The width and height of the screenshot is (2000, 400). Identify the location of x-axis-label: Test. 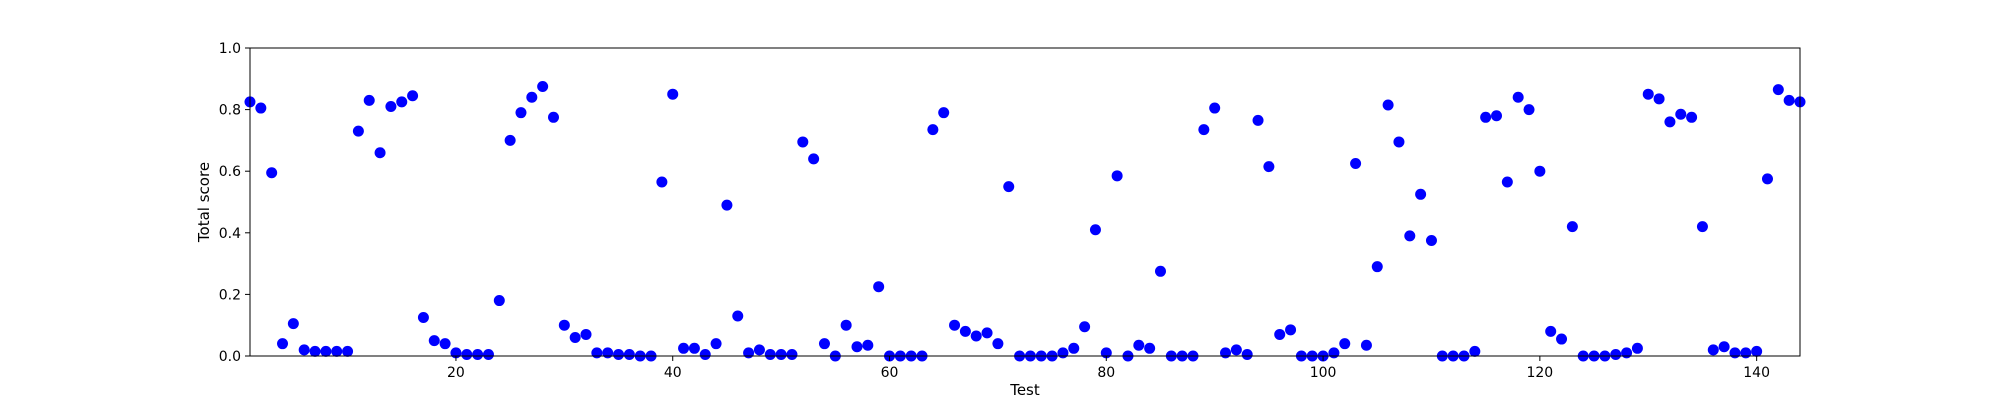
(1024, 390).